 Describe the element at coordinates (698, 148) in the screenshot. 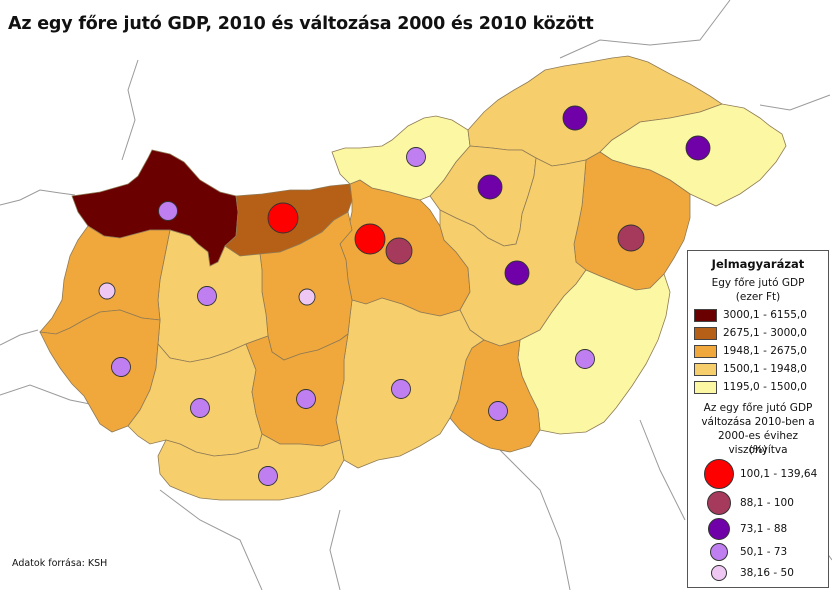

I see `change-symbol-szabolcs-szatmar-bereg` at that location.